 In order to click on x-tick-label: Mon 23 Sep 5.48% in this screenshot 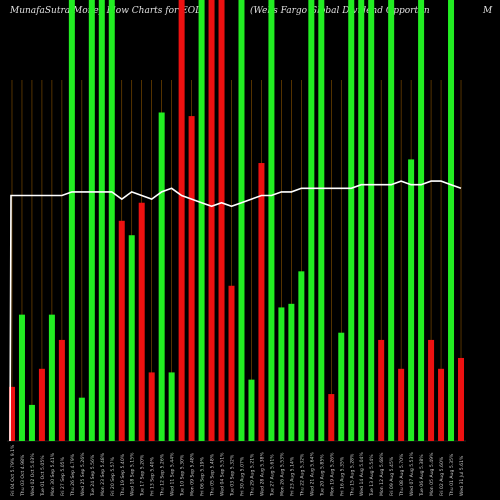, I will do `click(103, 474)`.